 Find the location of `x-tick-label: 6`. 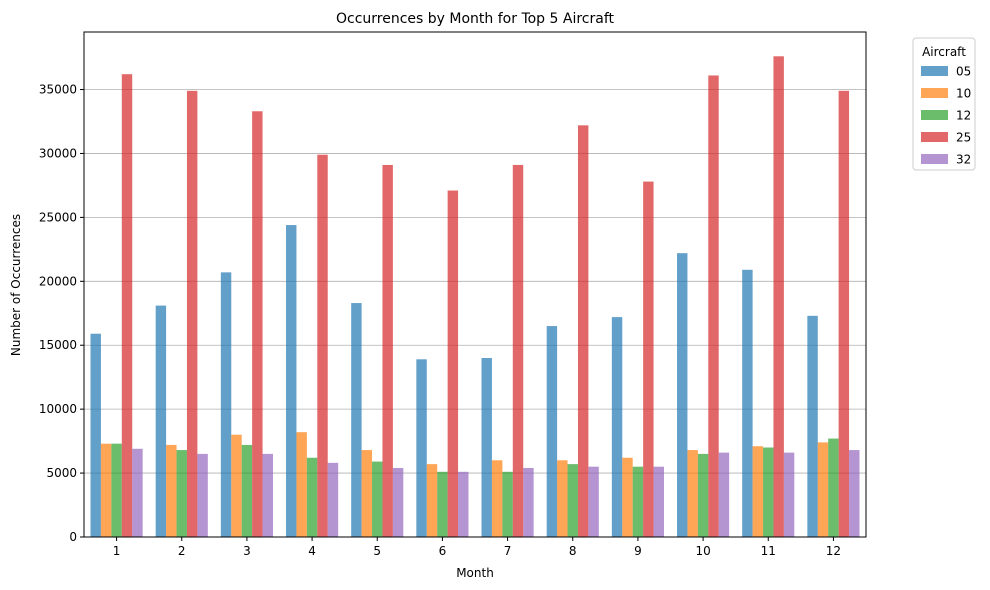

x-tick-label: 6 is located at coordinates (443, 551).